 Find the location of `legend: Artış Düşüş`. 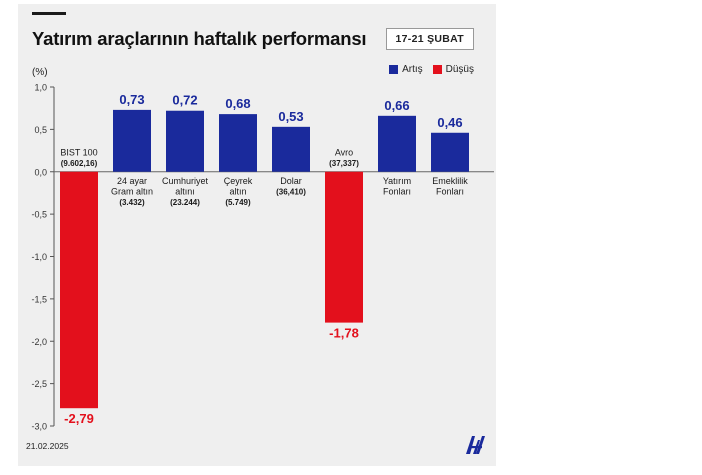

legend: Artış Düşüş is located at coordinates (431, 69).